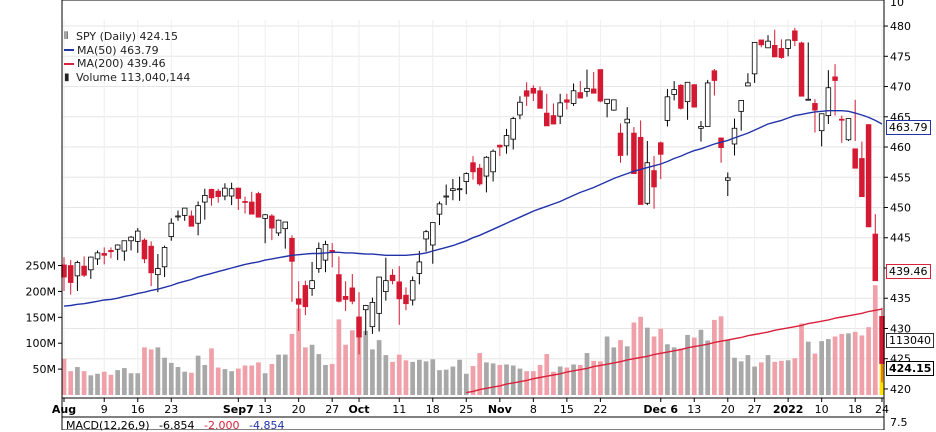 The image size is (936, 432). Describe the element at coordinates (900, 298) in the screenshot. I see `price-tick-label: 435` at that location.